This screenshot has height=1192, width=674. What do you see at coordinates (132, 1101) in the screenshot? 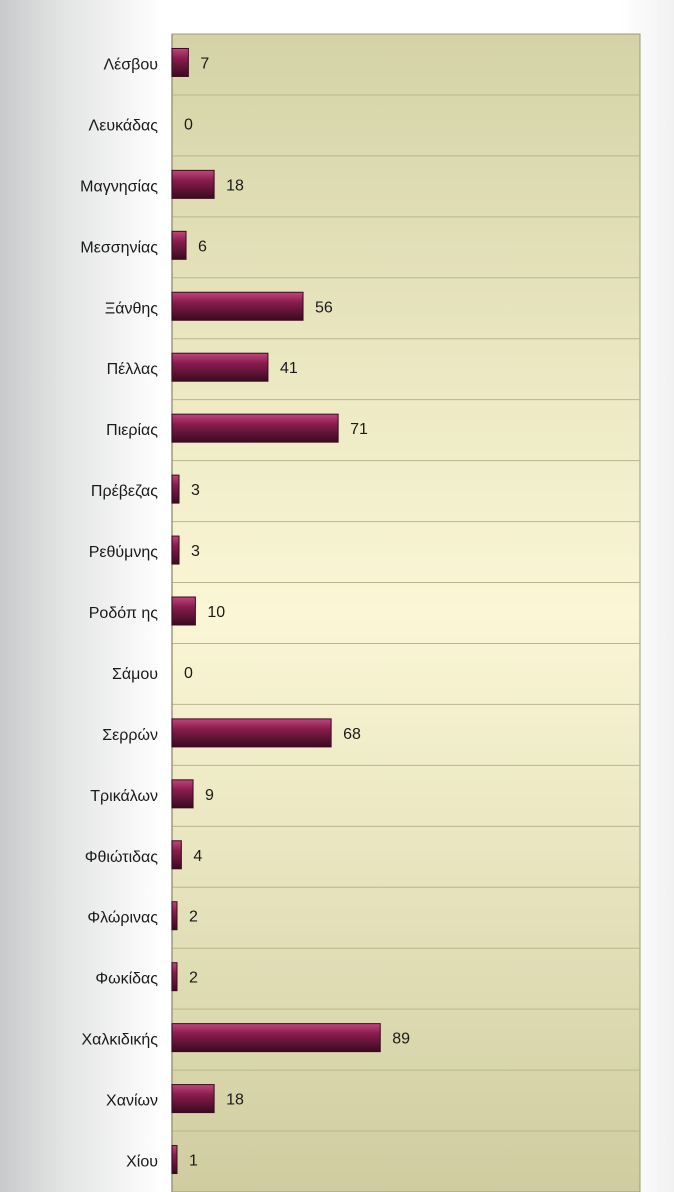
I see `category-label: Χανίων` at bounding box center [132, 1101].